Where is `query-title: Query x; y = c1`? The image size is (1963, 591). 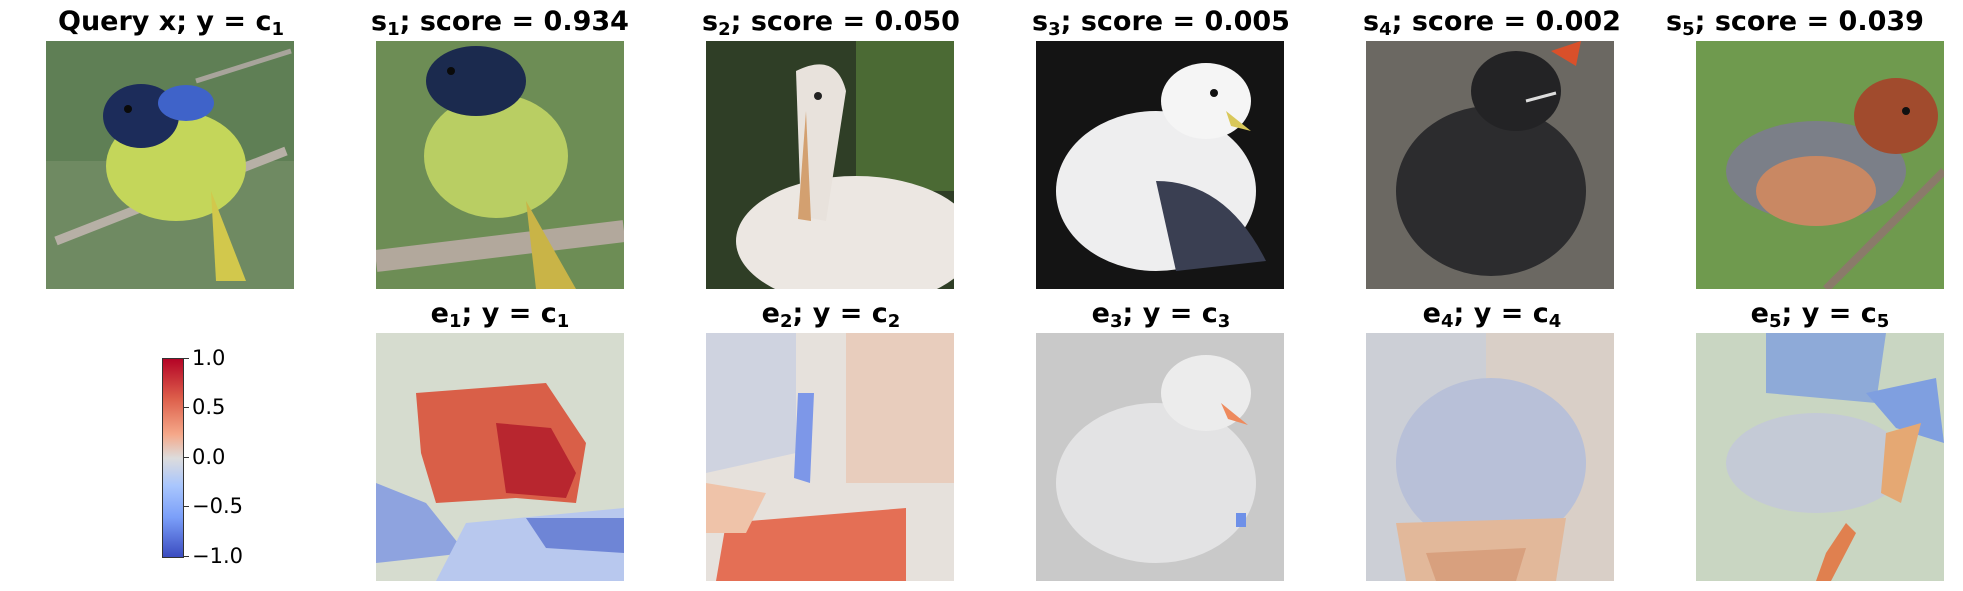
query-title: Query x; y = c1 is located at coordinates (171, 23).